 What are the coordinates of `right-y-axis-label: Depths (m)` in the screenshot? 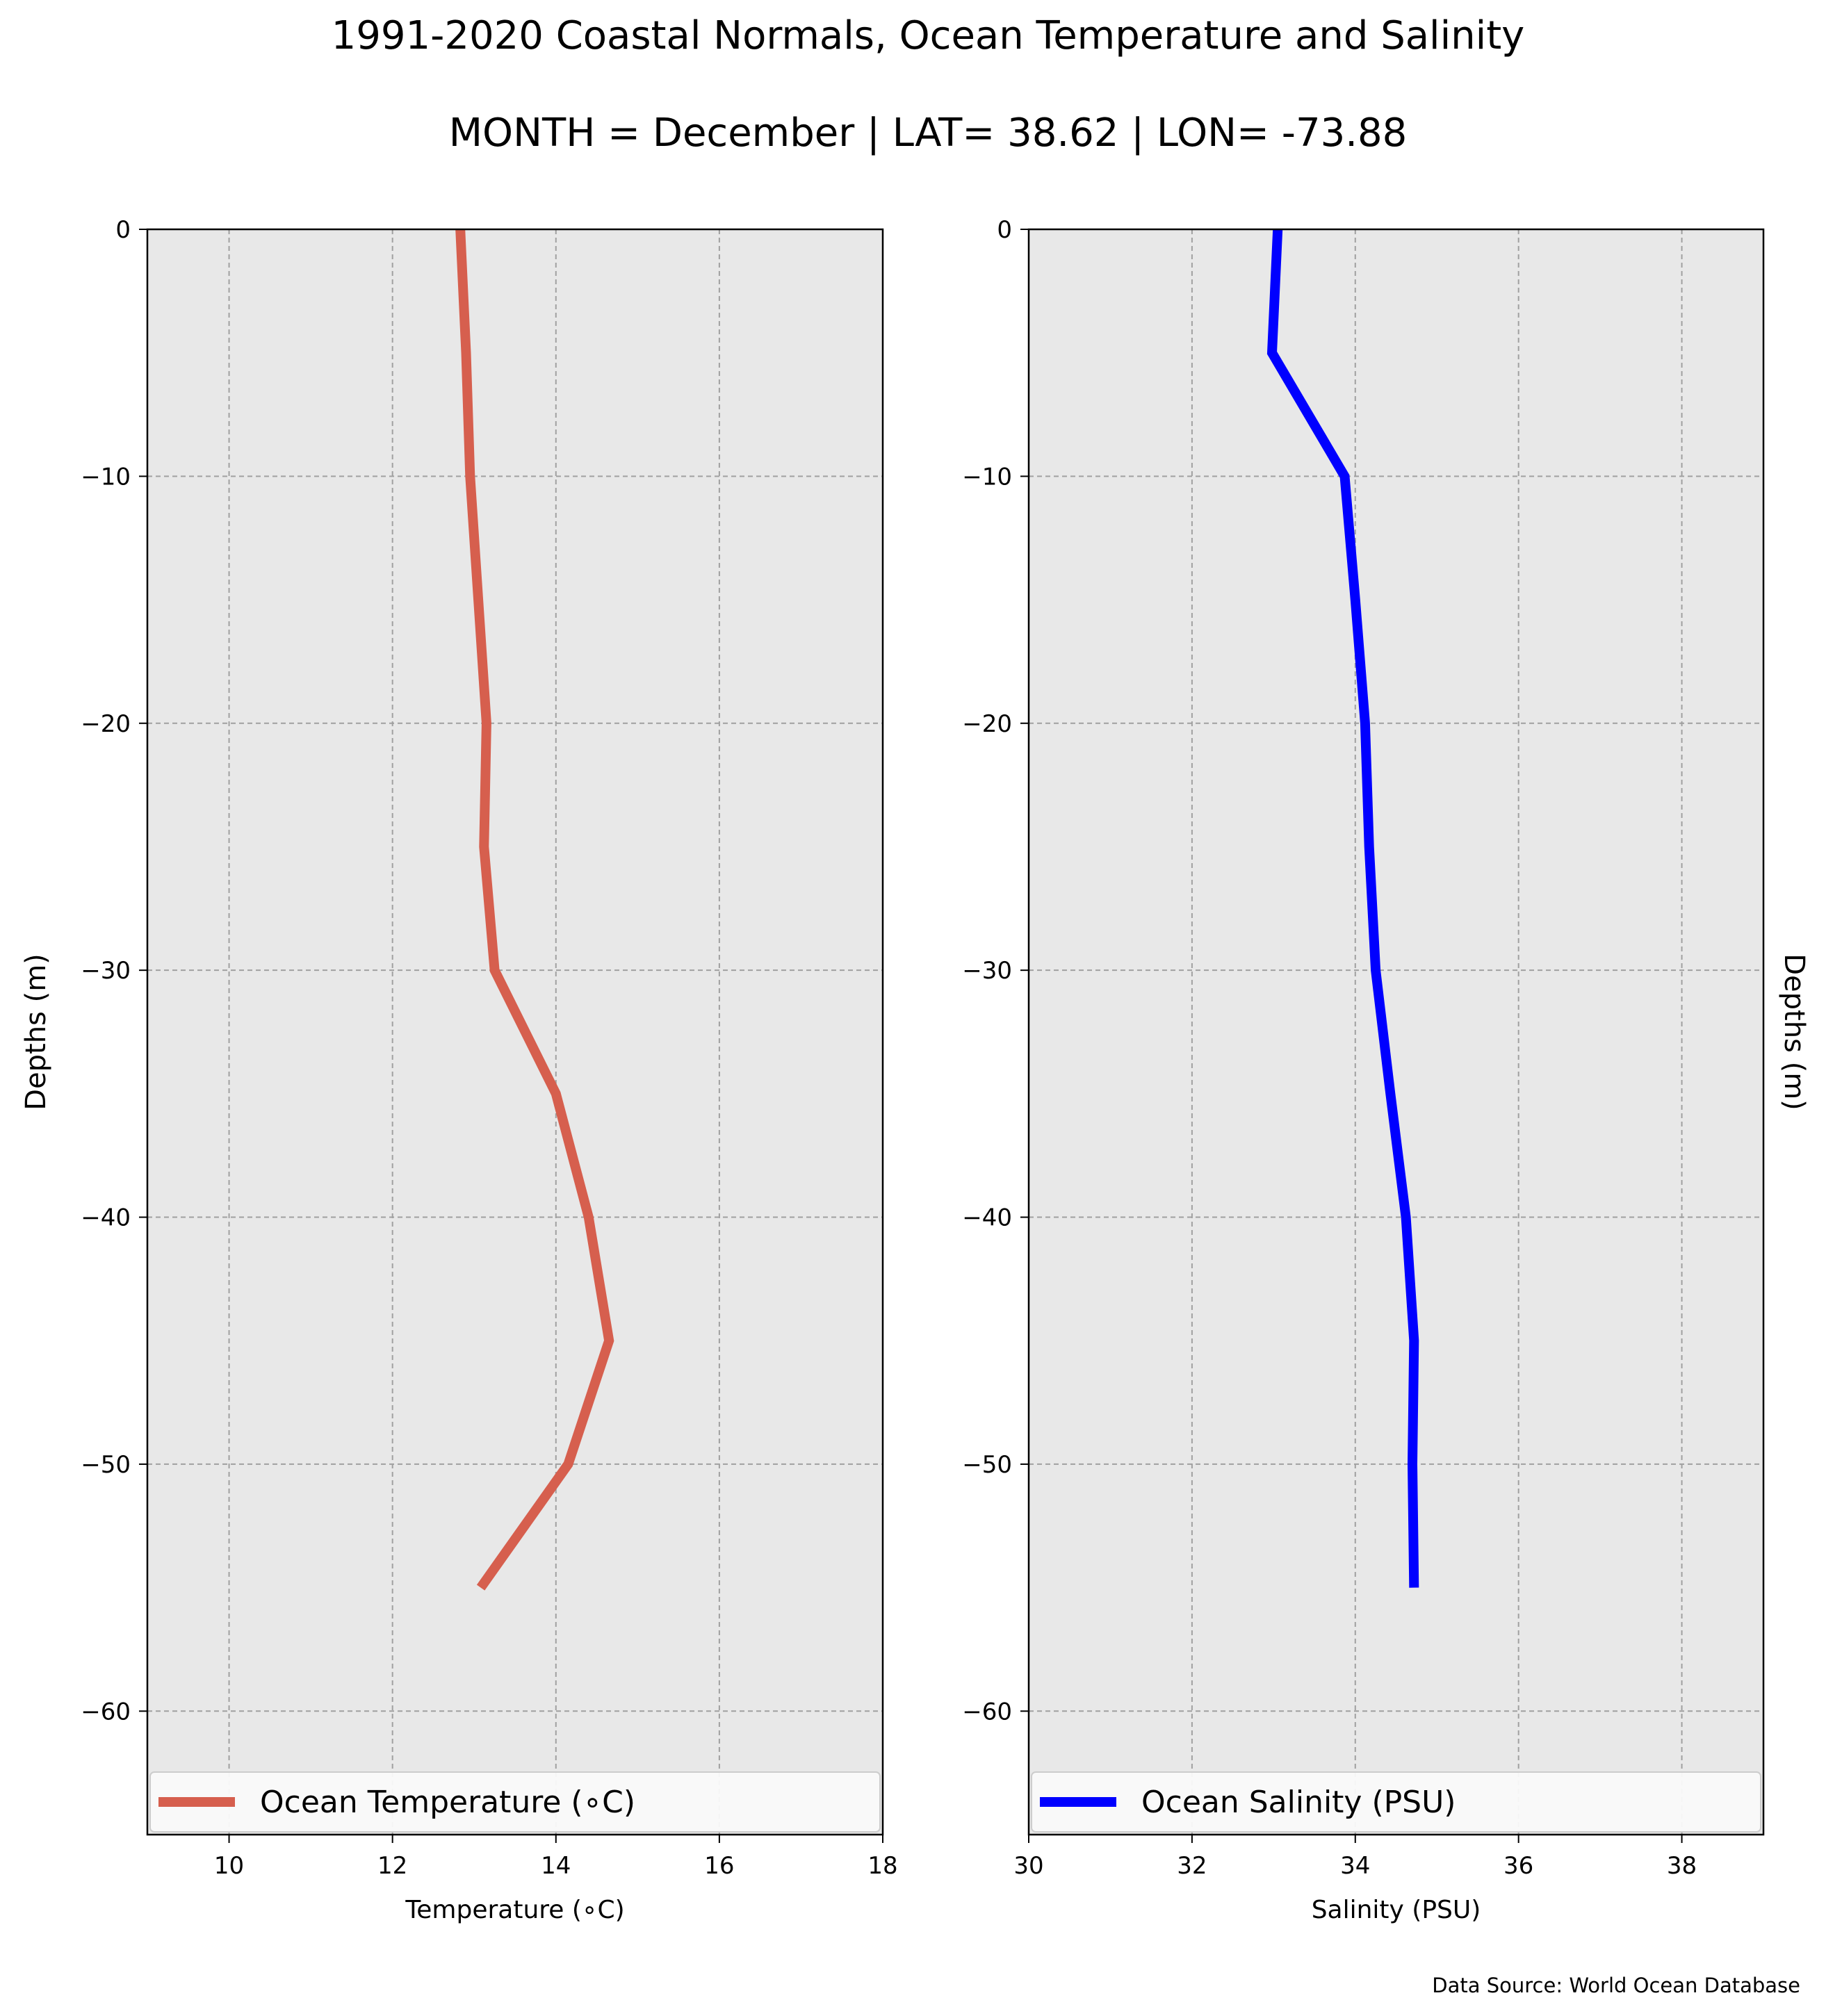 It's located at (1794, 1032).